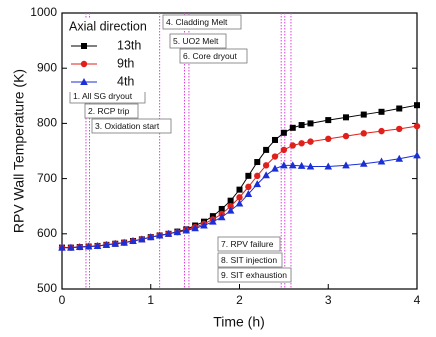 This screenshot has height=337, width=436. I want to click on annotation: 4. Cladding Melt, so click(197, 22).